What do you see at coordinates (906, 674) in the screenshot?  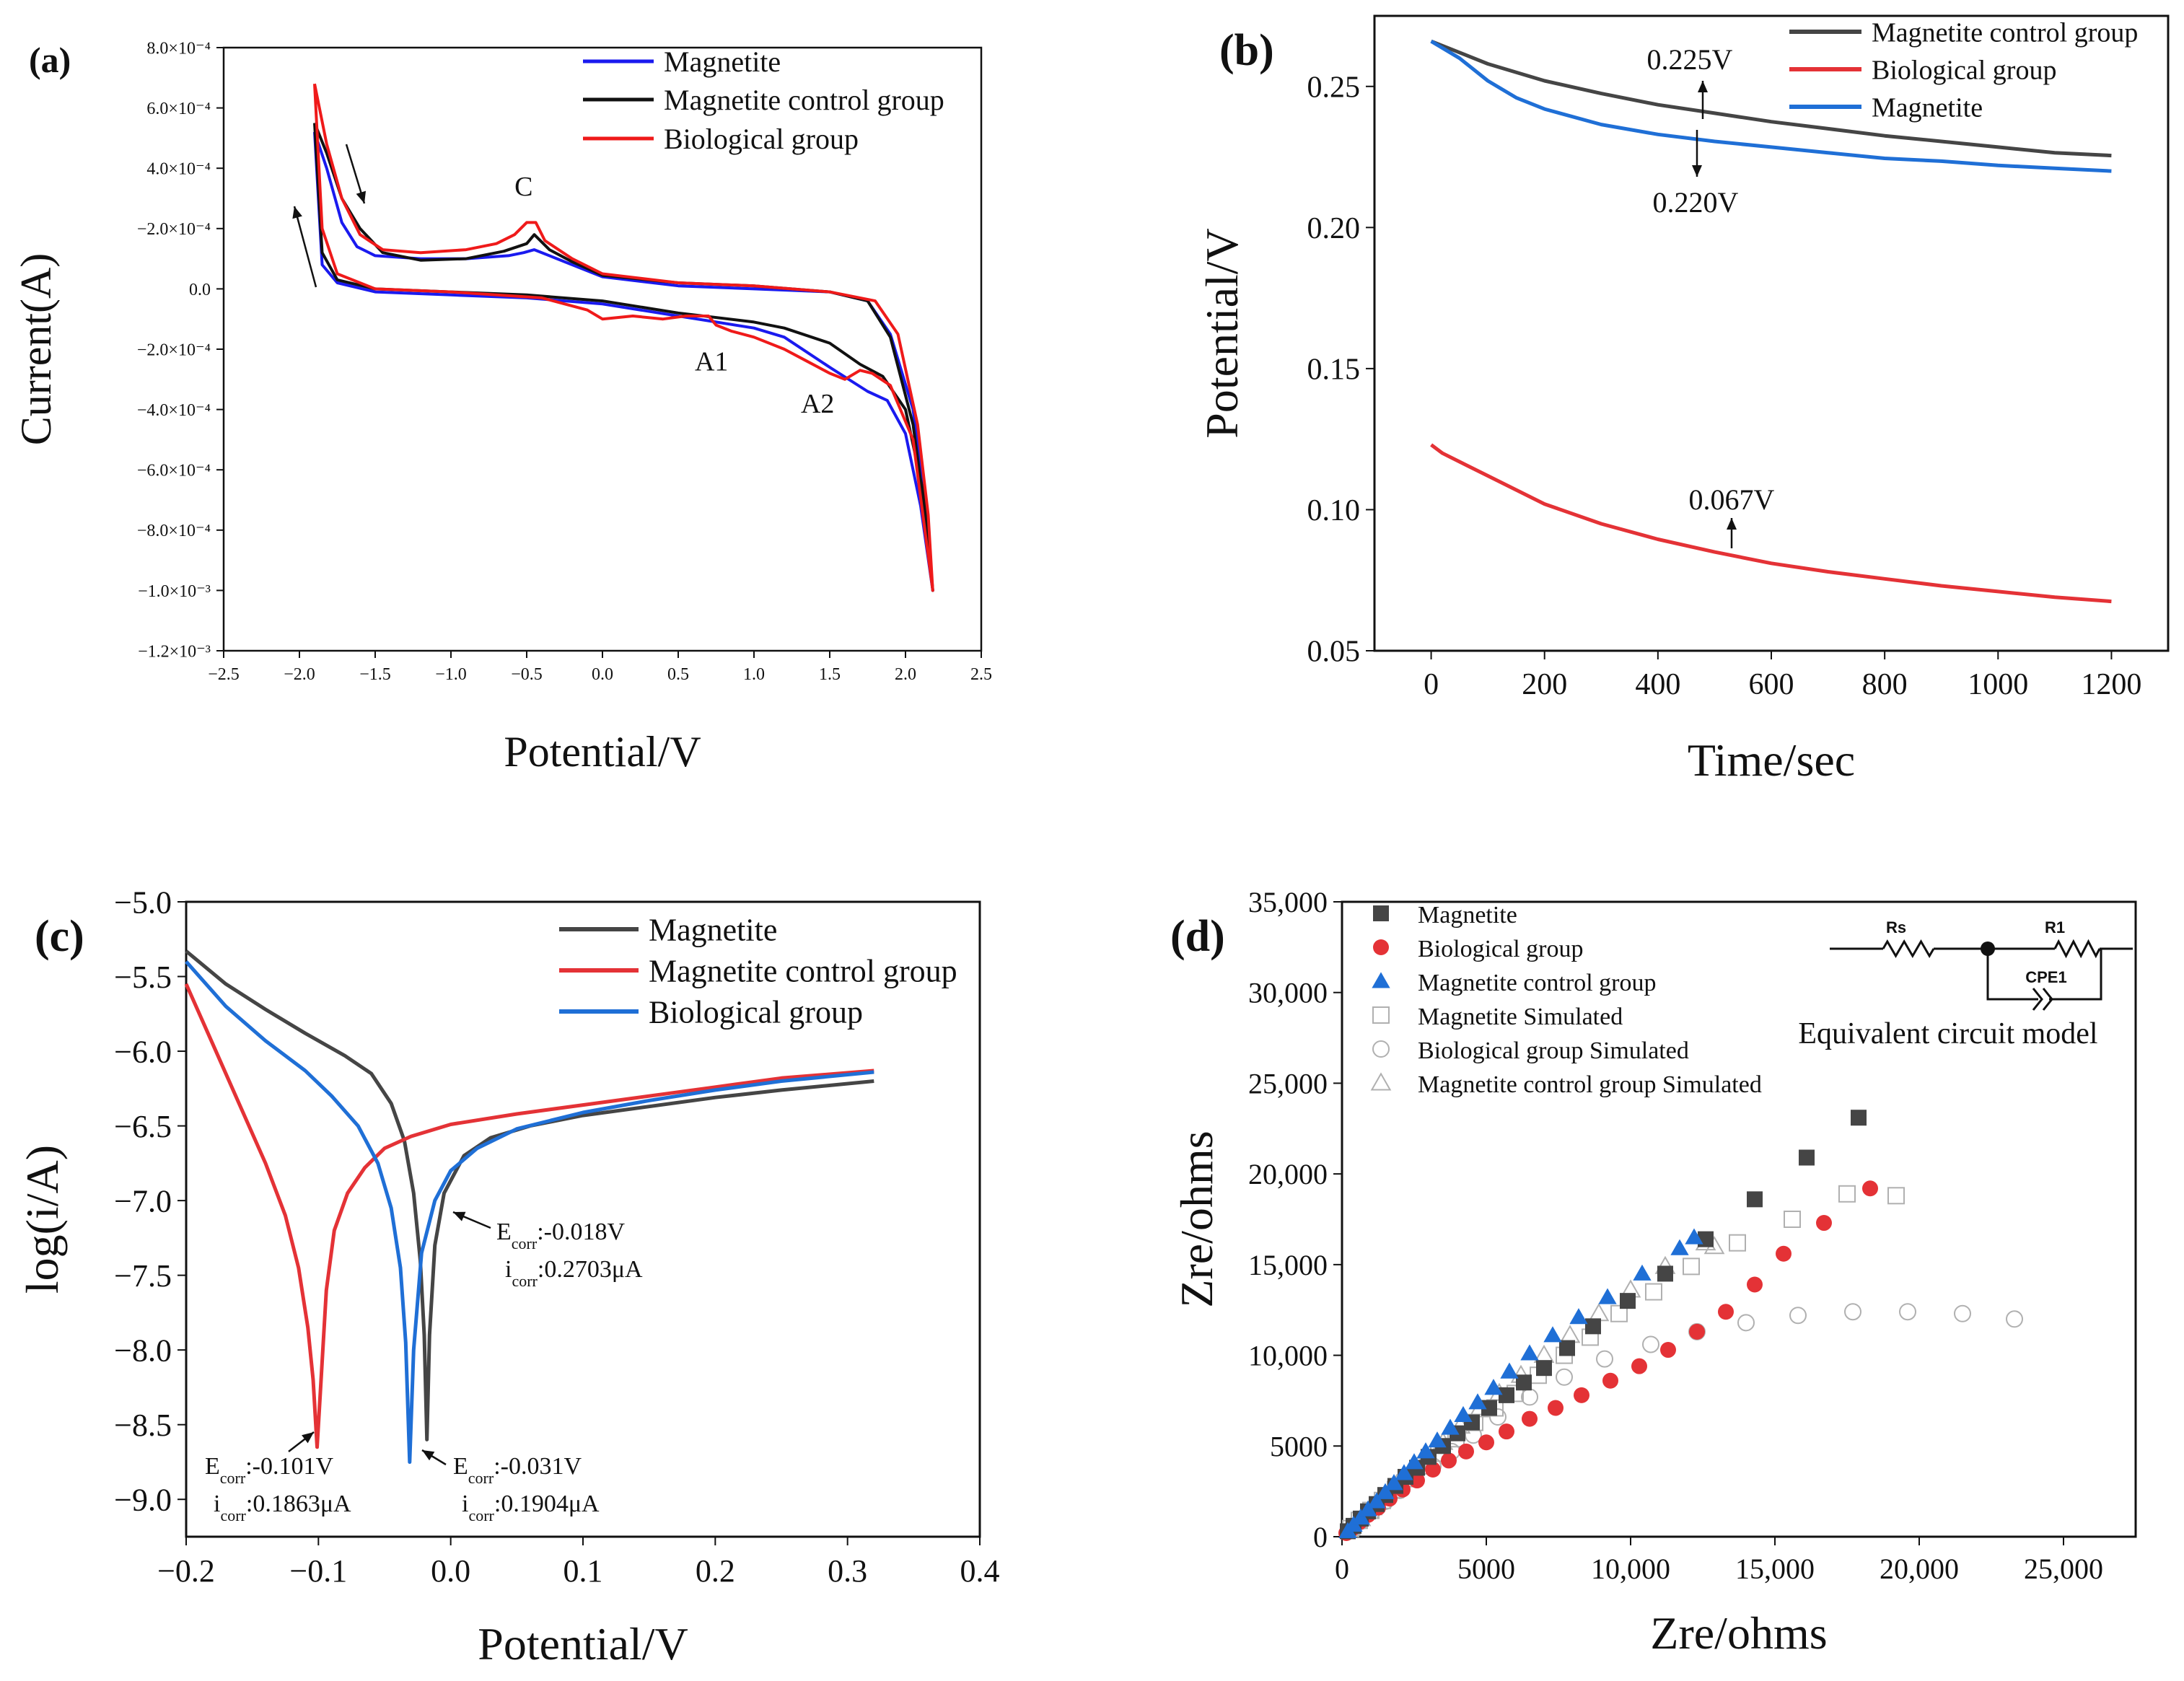 I see `x-tick-label: 2.0` at bounding box center [906, 674].